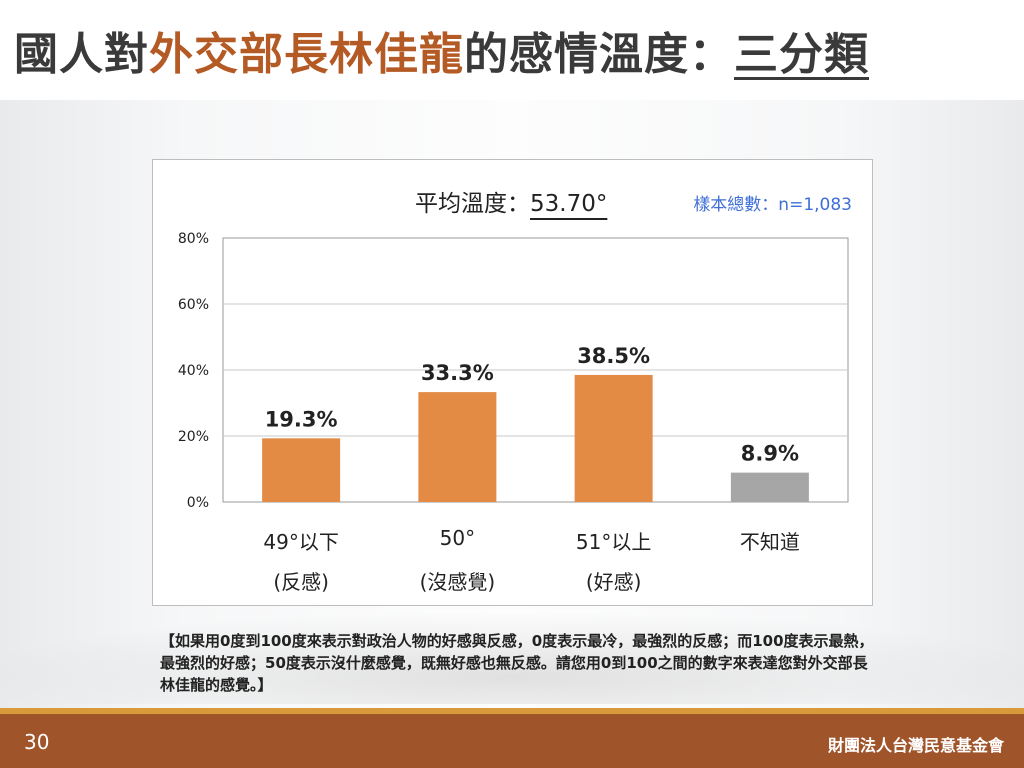  Describe the element at coordinates (37, 742) in the screenshot. I see `page-number: 30` at that location.